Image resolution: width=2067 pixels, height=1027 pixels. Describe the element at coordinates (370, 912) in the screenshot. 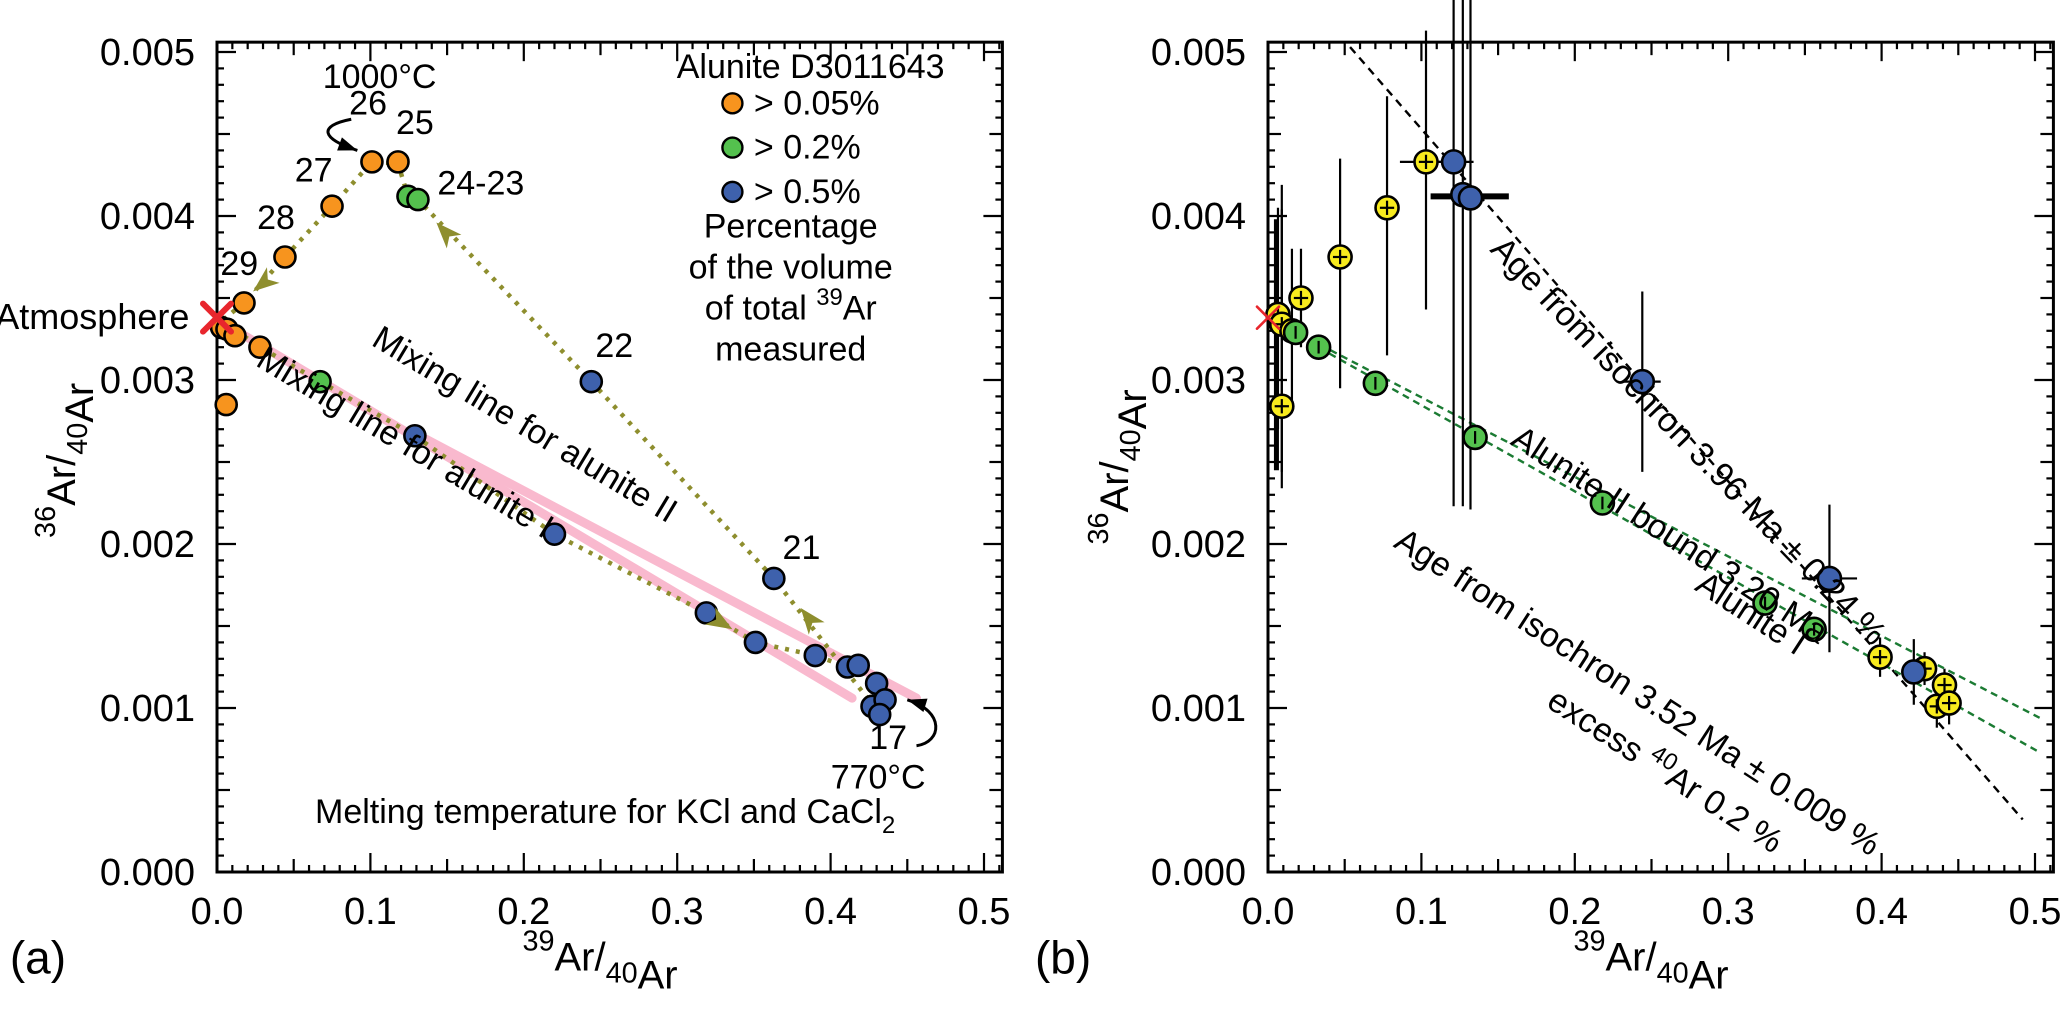

I see `x-tick-label: 0.1` at that location.